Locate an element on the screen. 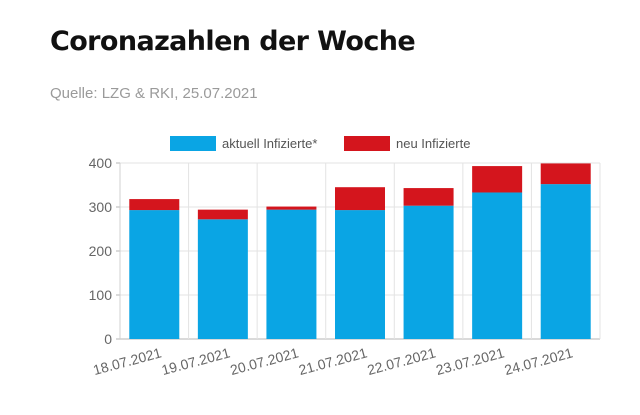 The width and height of the screenshot is (640, 415). y-tick-label: 200 is located at coordinates (101, 251).